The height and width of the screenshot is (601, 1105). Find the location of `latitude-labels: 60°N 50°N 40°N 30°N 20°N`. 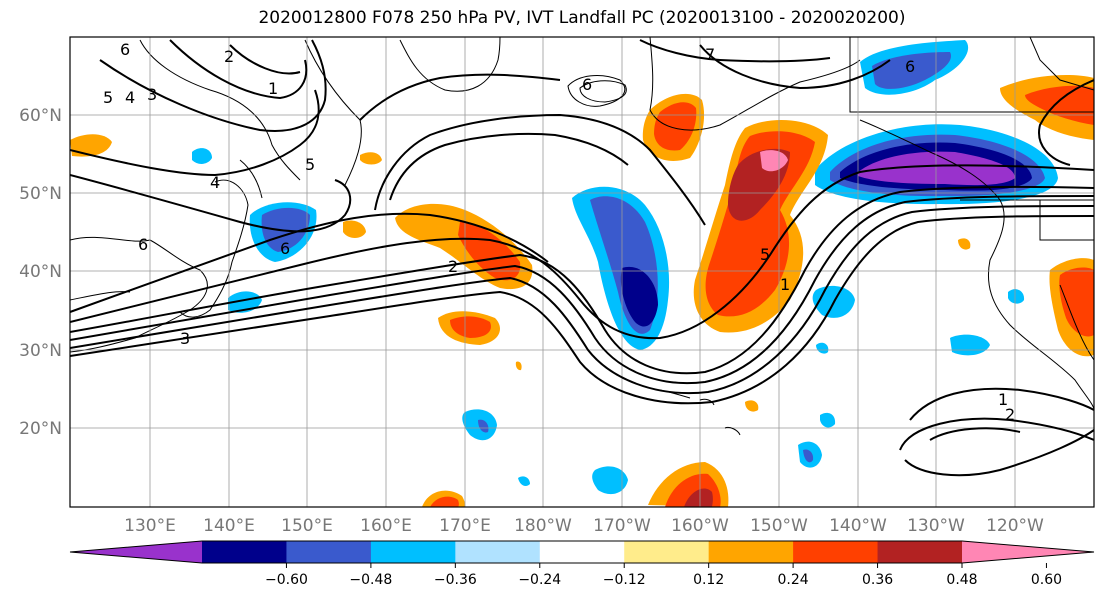

latitude-labels: 60°N 50°N 40°N 30°N 20°N is located at coordinates (40, 272).